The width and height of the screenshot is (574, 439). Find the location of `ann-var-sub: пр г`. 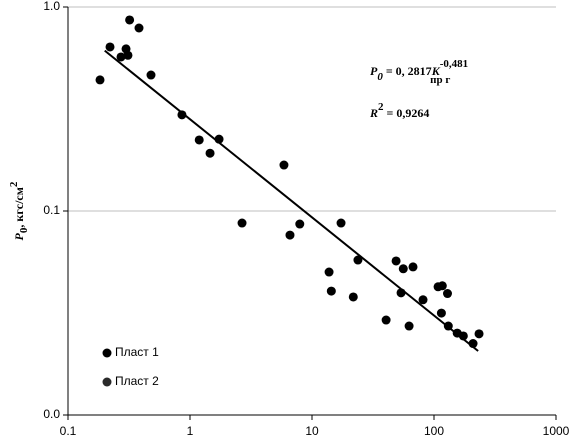

ann-var-sub: пр г is located at coordinates (440, 80).